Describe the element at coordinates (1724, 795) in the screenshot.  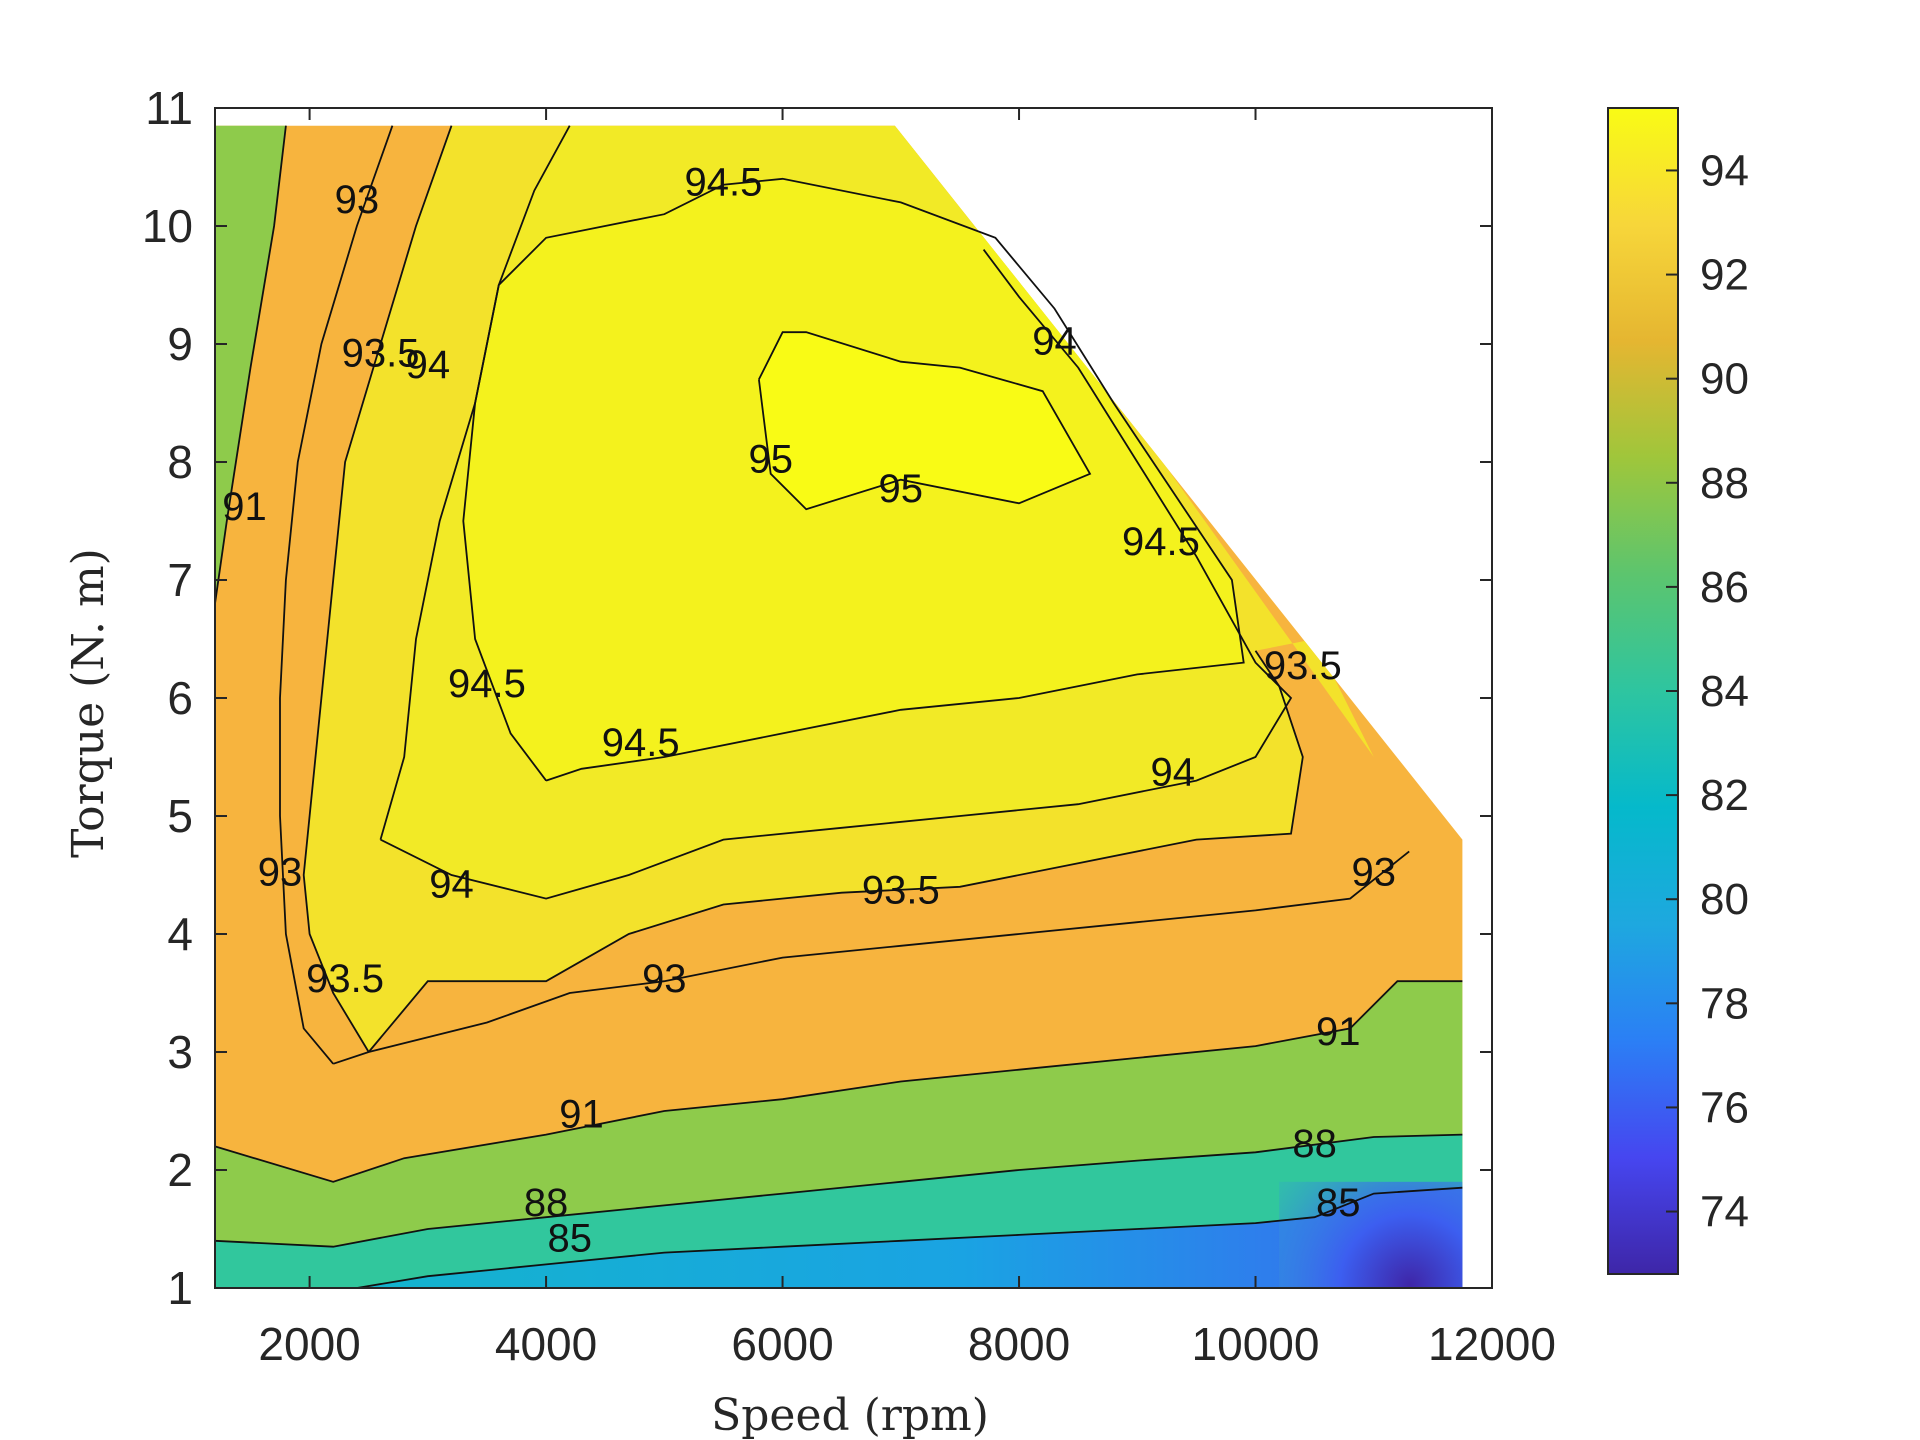
I see `colorbar-tick-label: 82` at that location.